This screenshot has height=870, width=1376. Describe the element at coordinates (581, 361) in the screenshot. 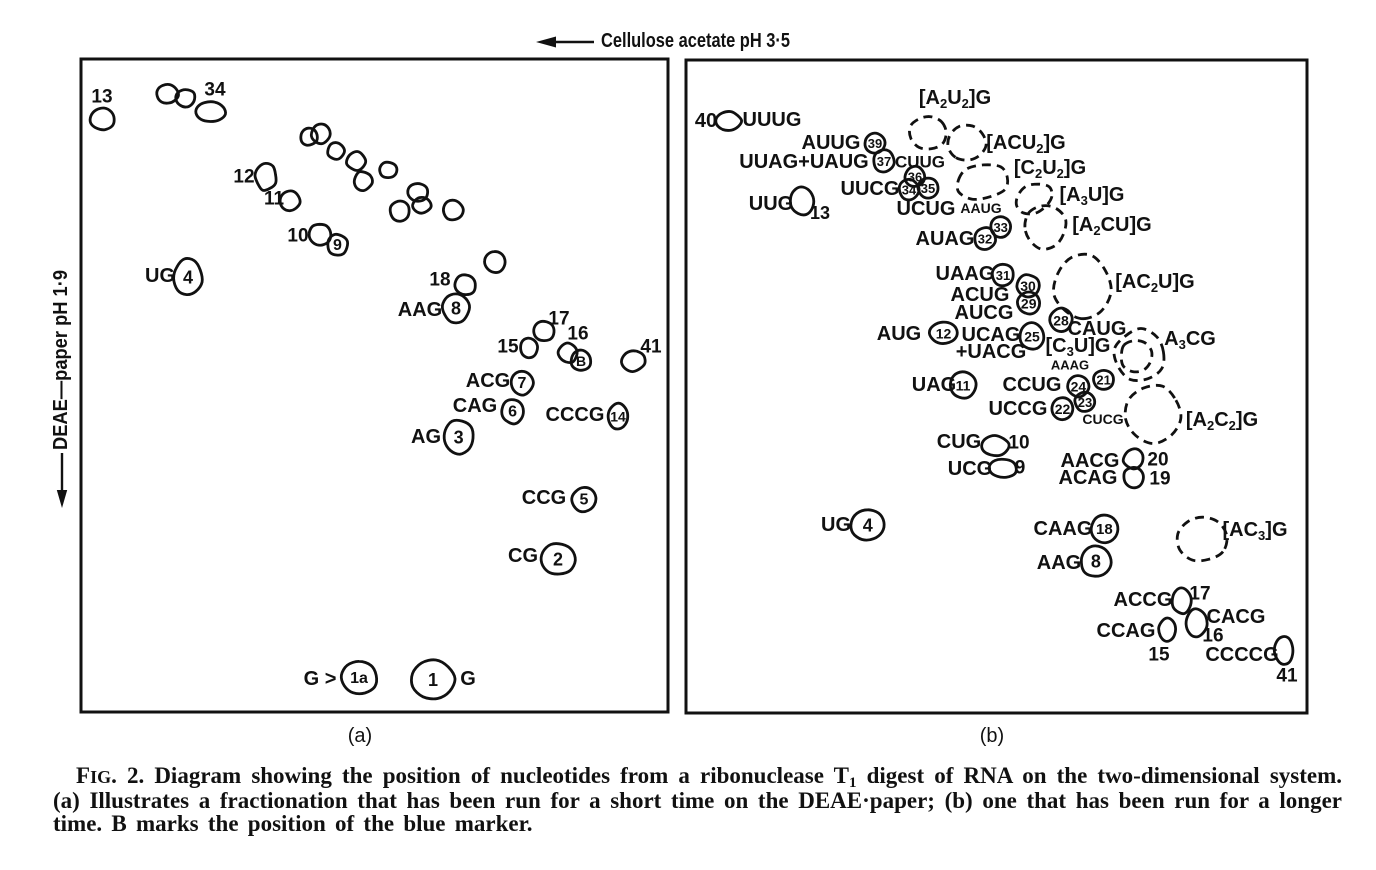

I see `svg-text: B` at that location.